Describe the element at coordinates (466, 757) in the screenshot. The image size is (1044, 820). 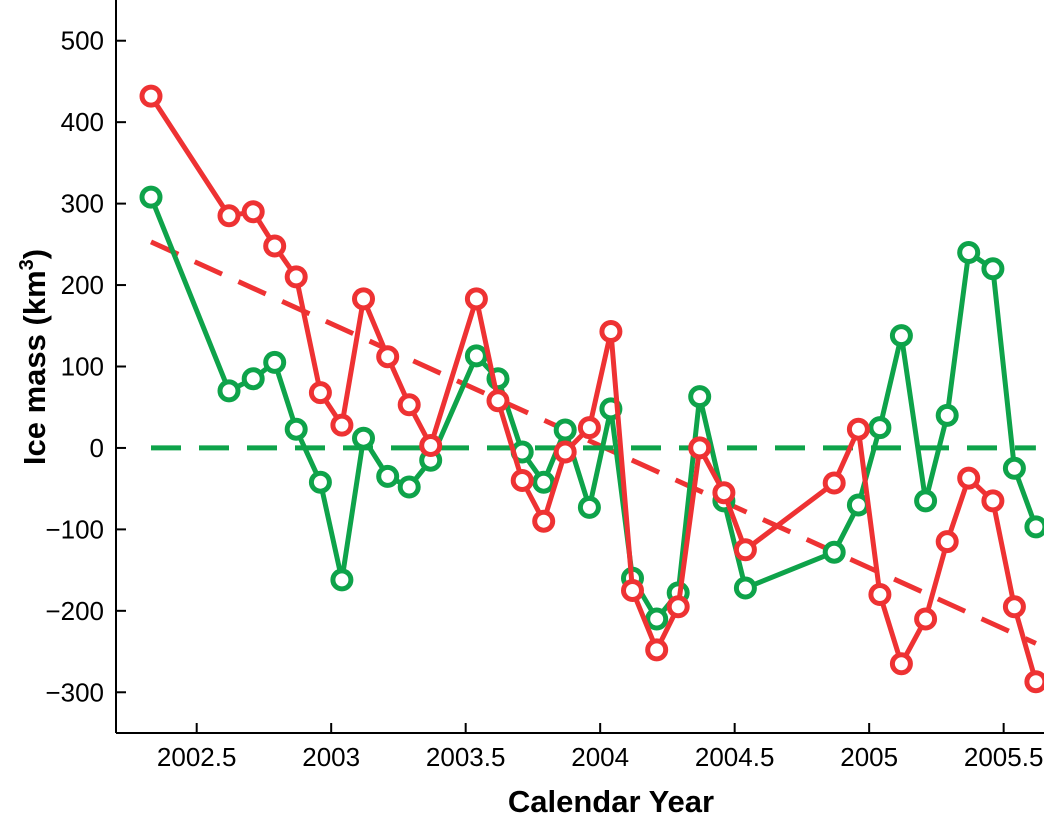
I see `x-tick-label: 2003.5` at that location.